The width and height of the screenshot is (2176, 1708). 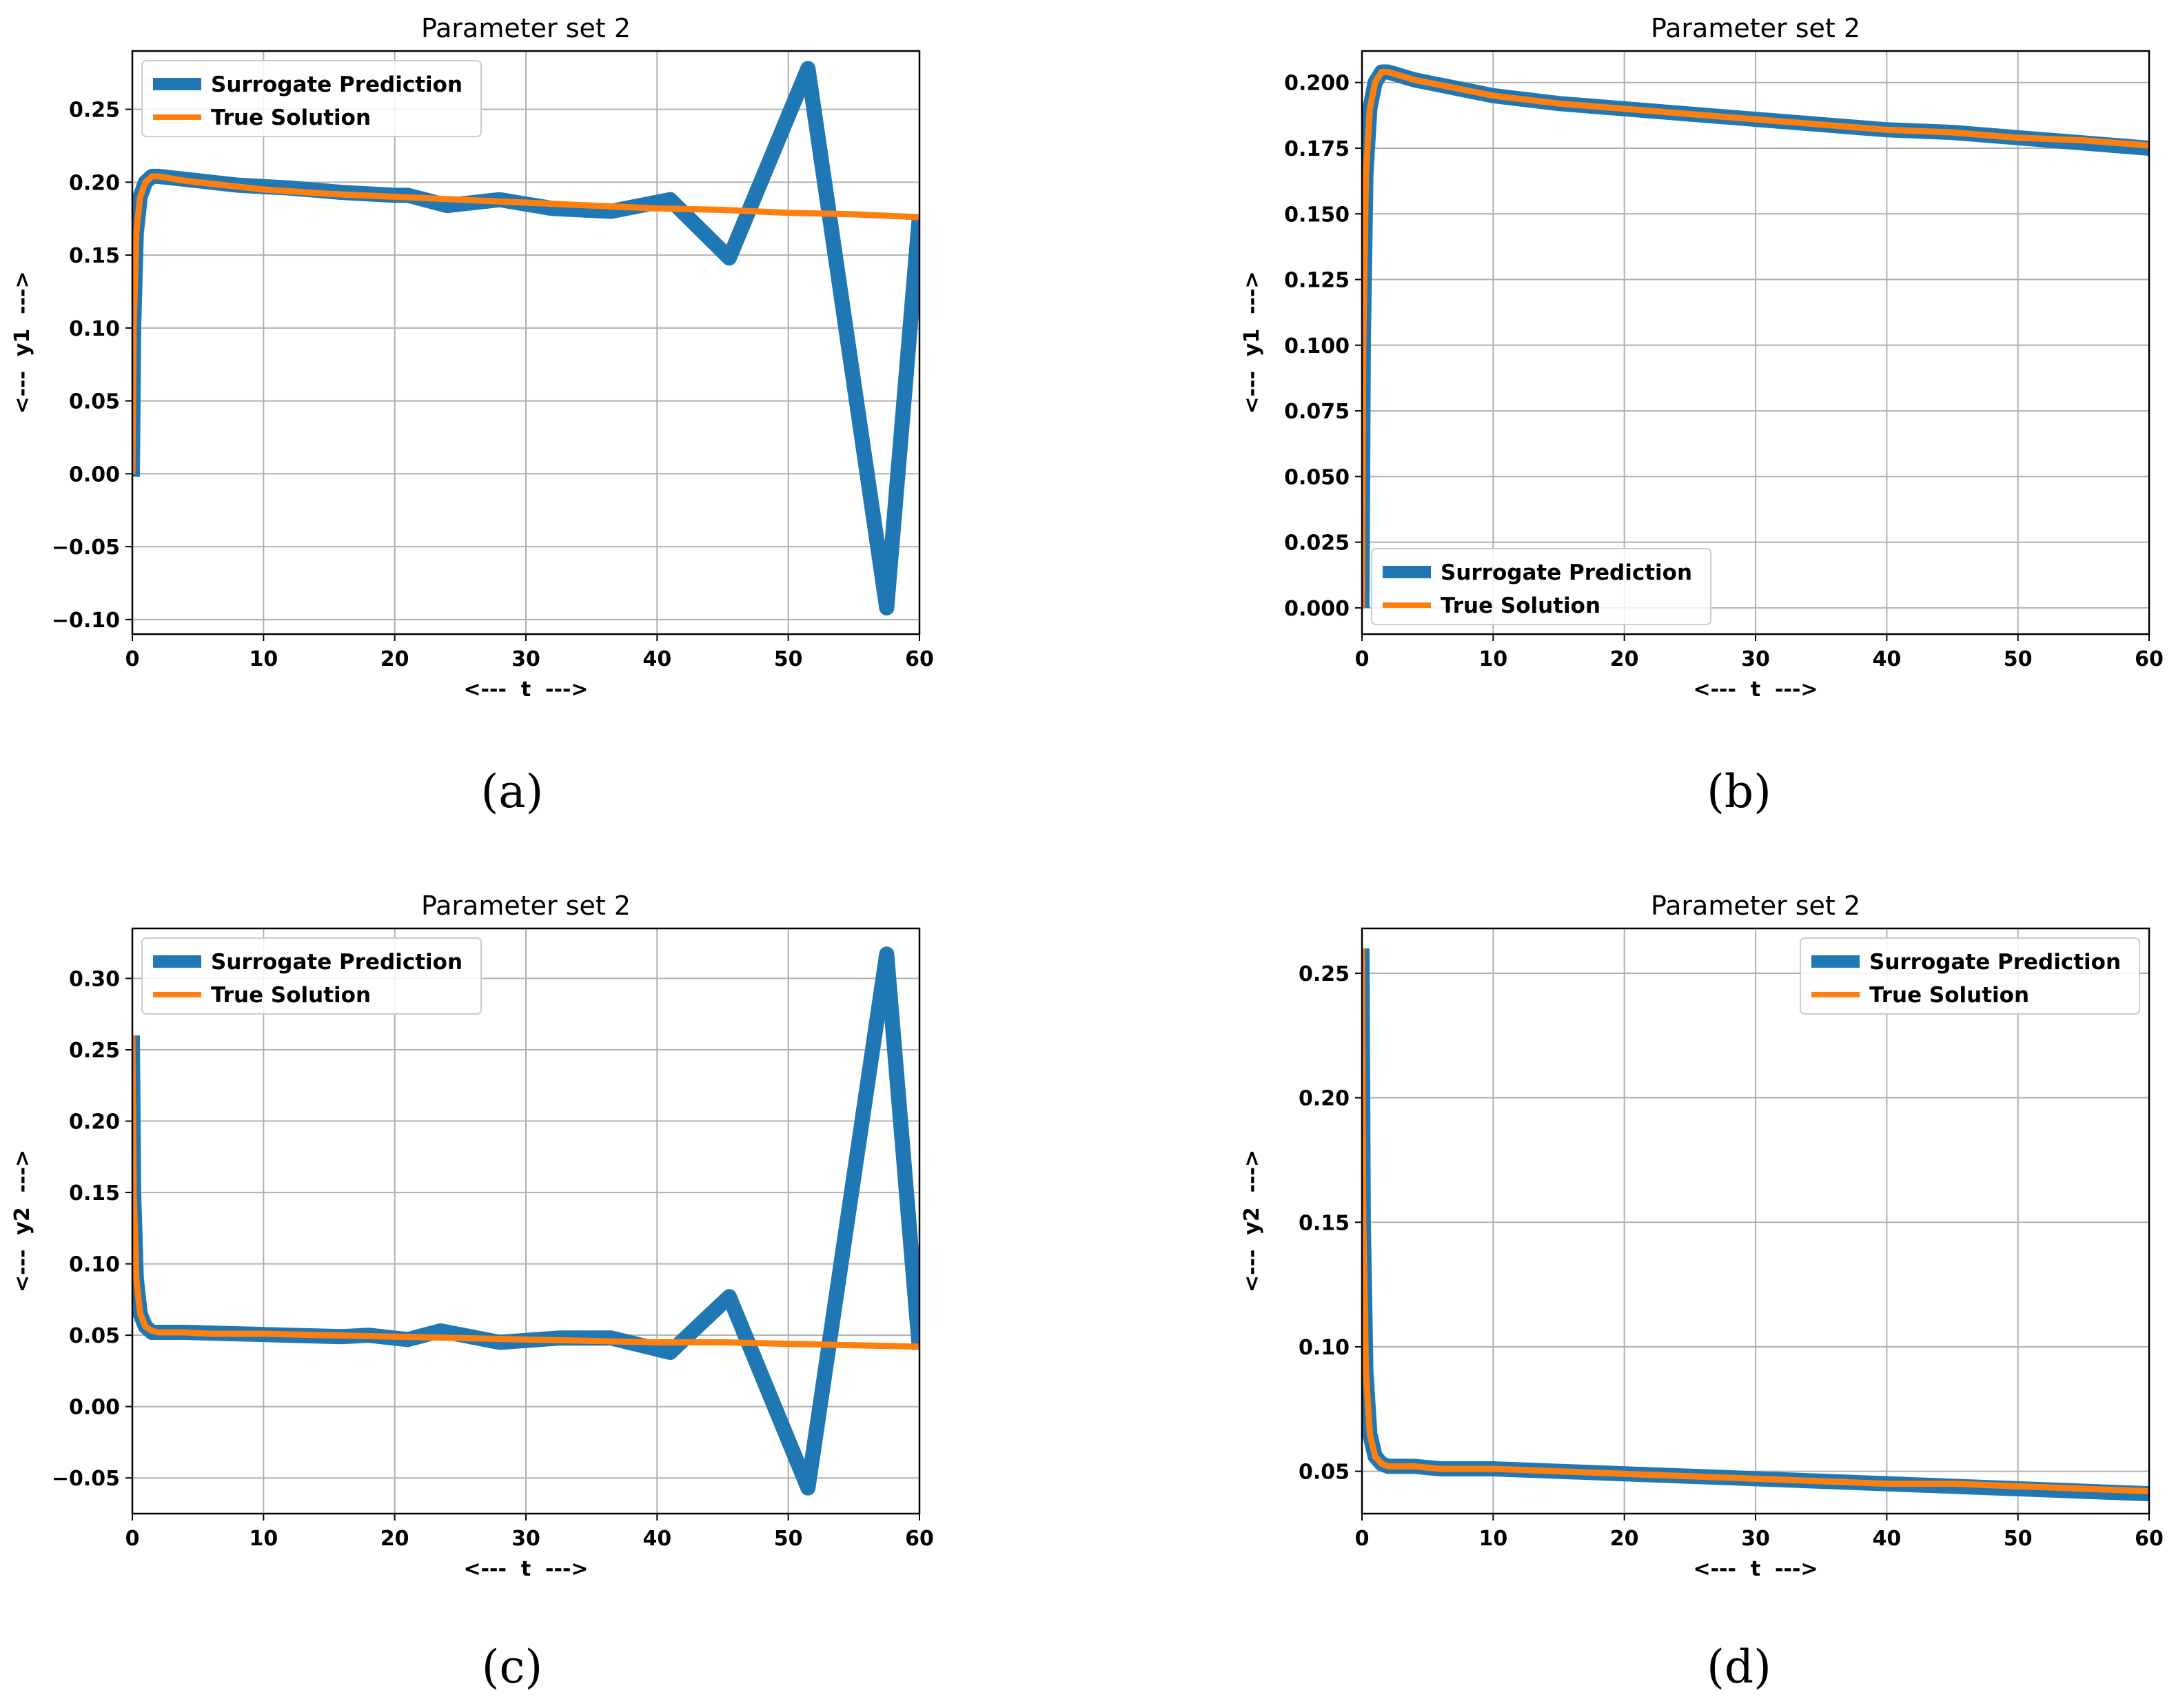 I want to click on y-tick-label: 0.100, so click(x=1317, y=346).